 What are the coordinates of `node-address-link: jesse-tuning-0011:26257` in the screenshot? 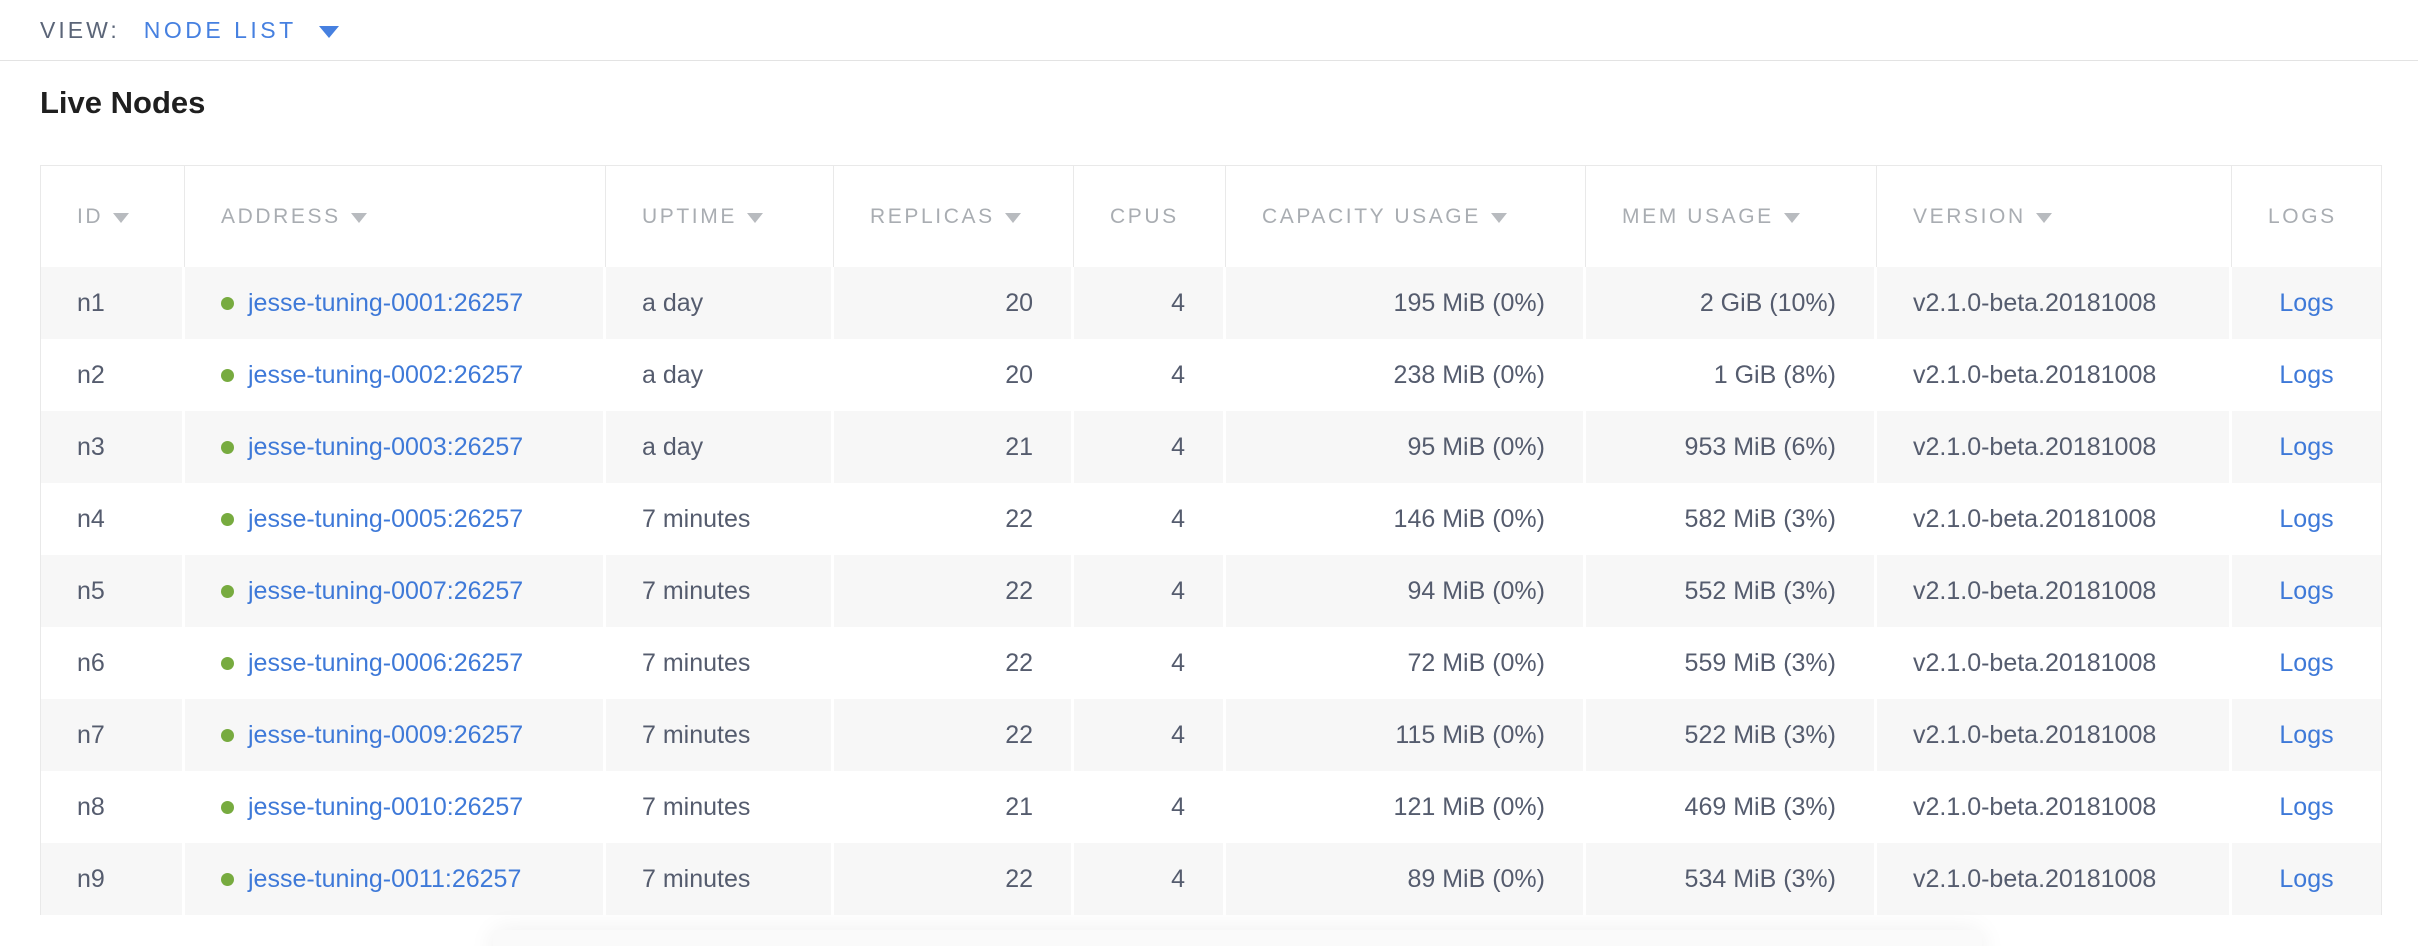 It's located at (385, 878).